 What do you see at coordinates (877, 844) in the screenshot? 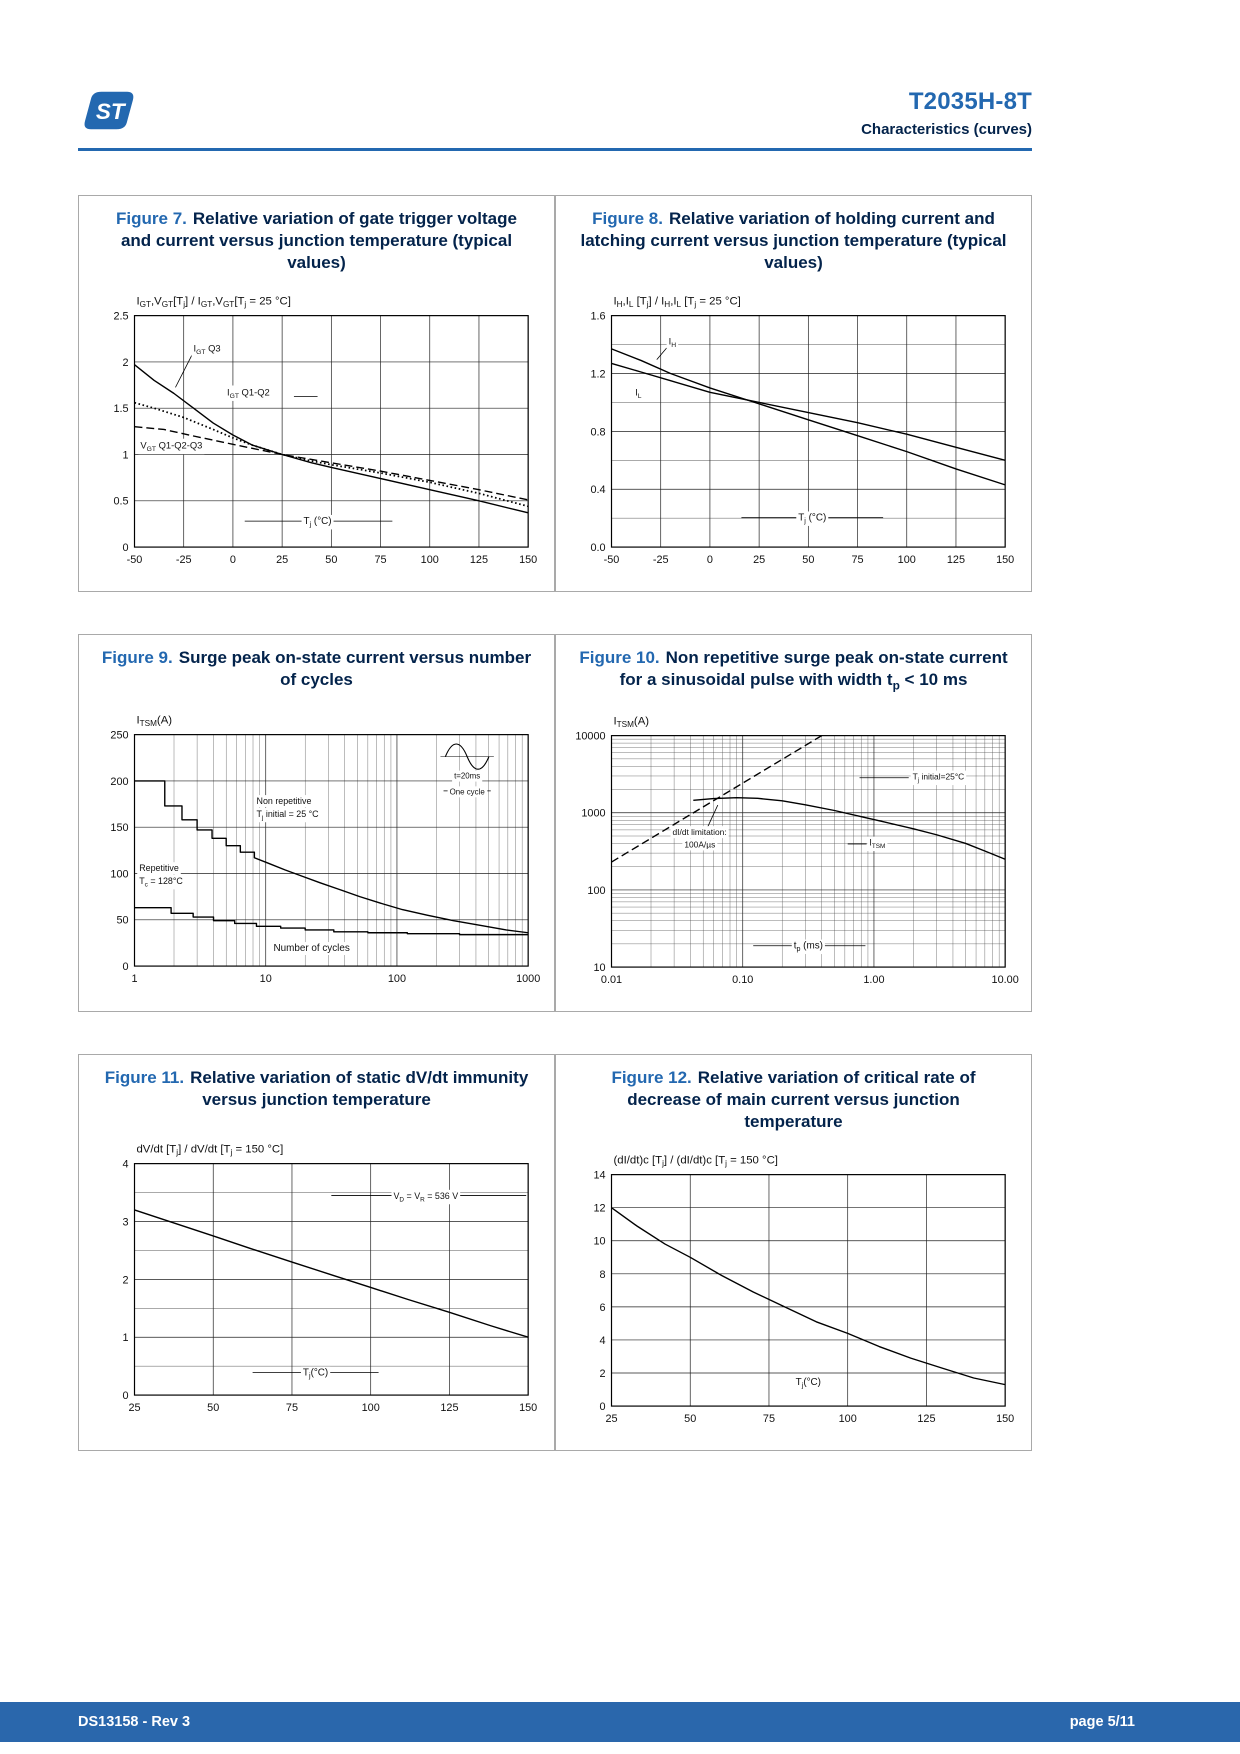
I see `svg-text: ITSM` at bounding box center [877, 844].